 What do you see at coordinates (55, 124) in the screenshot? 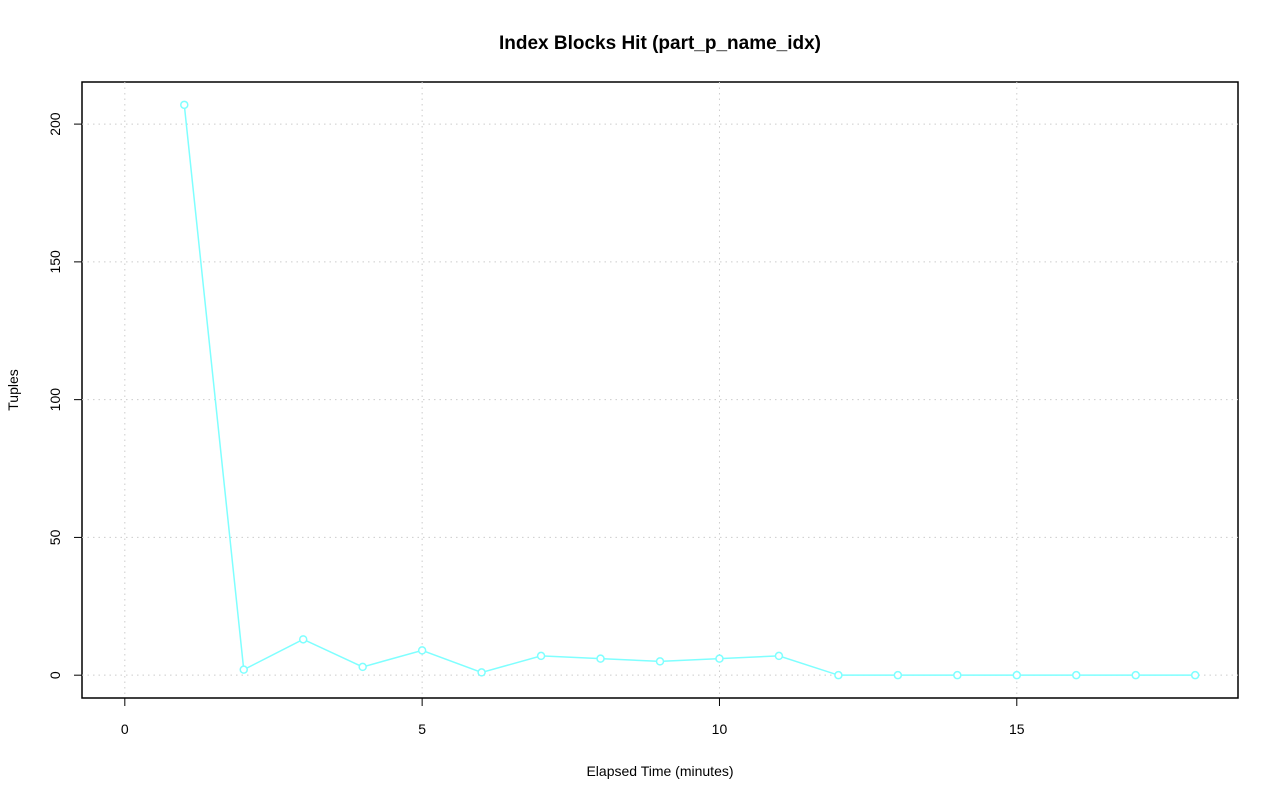
I see `y-tick-label: 200` at bounding box center [55, 124].